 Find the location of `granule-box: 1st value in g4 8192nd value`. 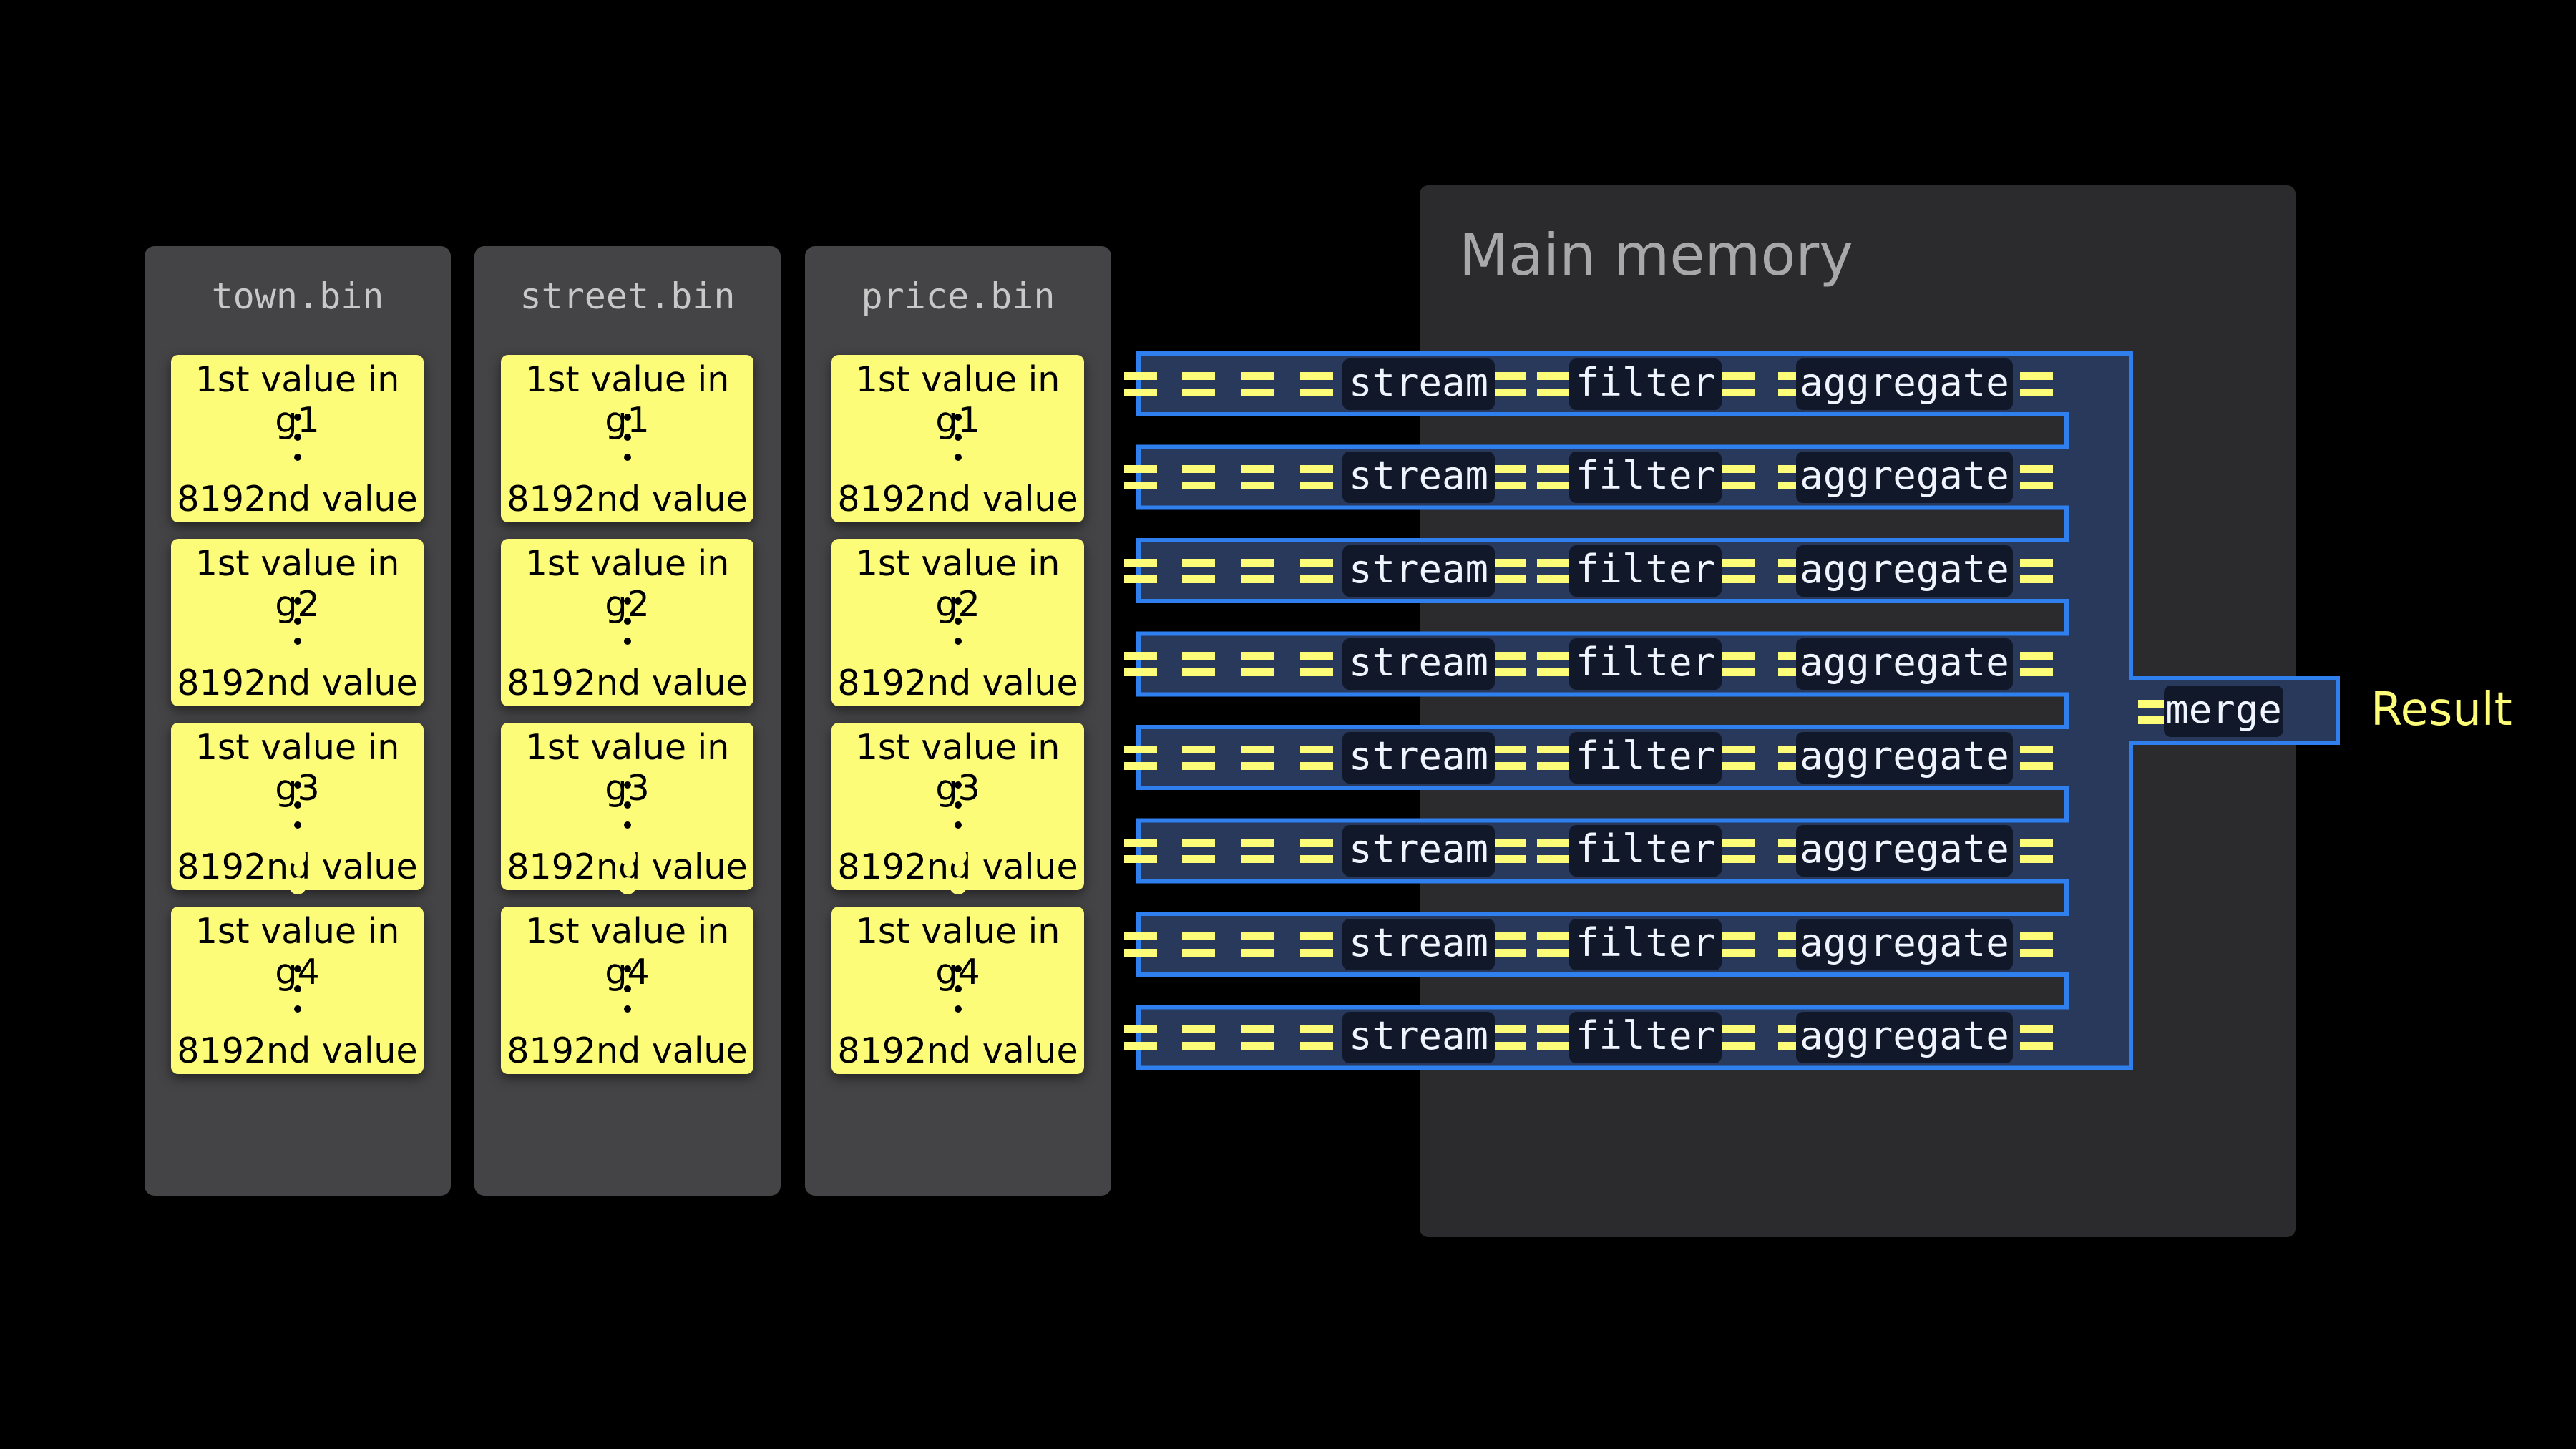

granule-box: 1st value in g4 8192nd value is located at coordinates (297, 990).